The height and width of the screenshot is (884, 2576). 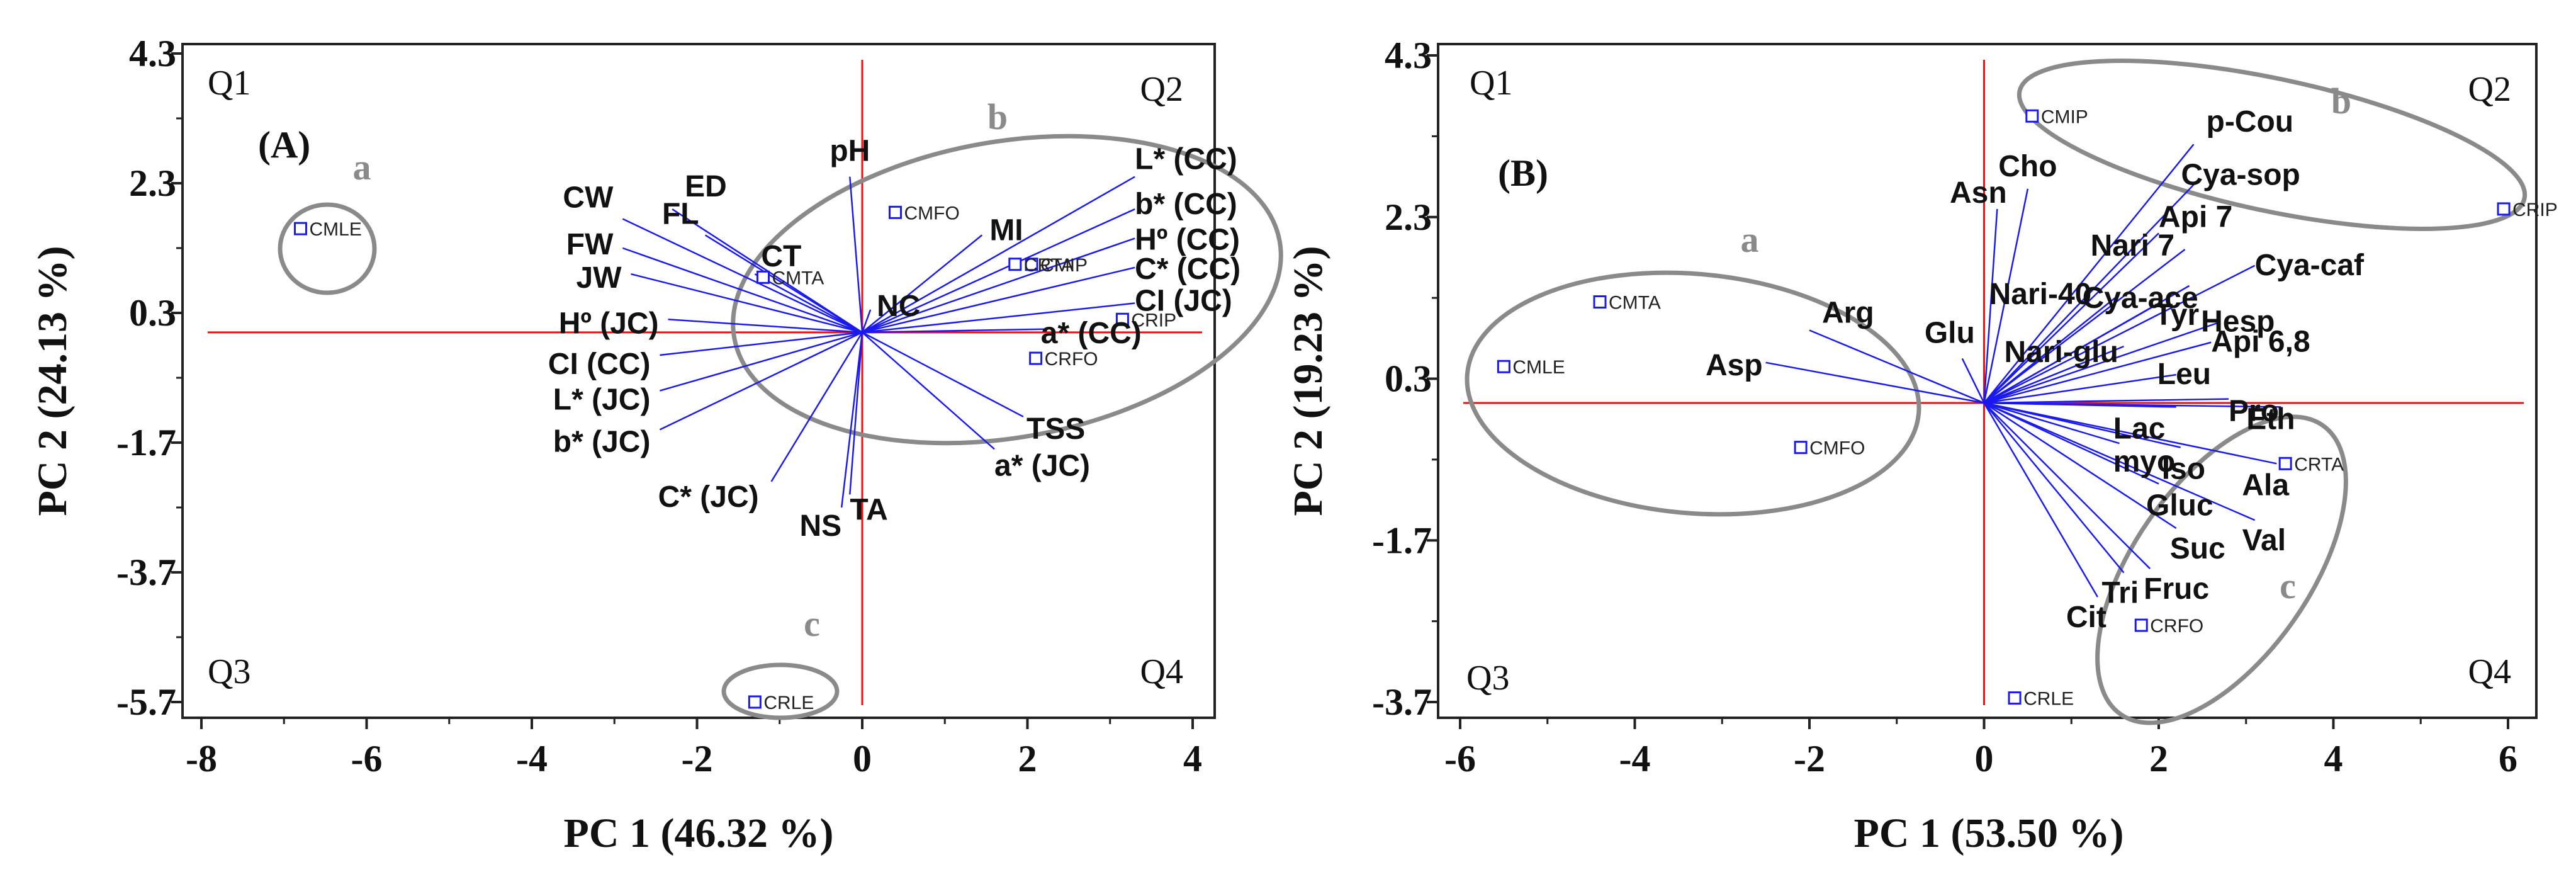 What do you see at coordinates (1973, 381) in the screenshot?
I see `panel-b-loading-vector-glu` at bounding box center [1973, 381].